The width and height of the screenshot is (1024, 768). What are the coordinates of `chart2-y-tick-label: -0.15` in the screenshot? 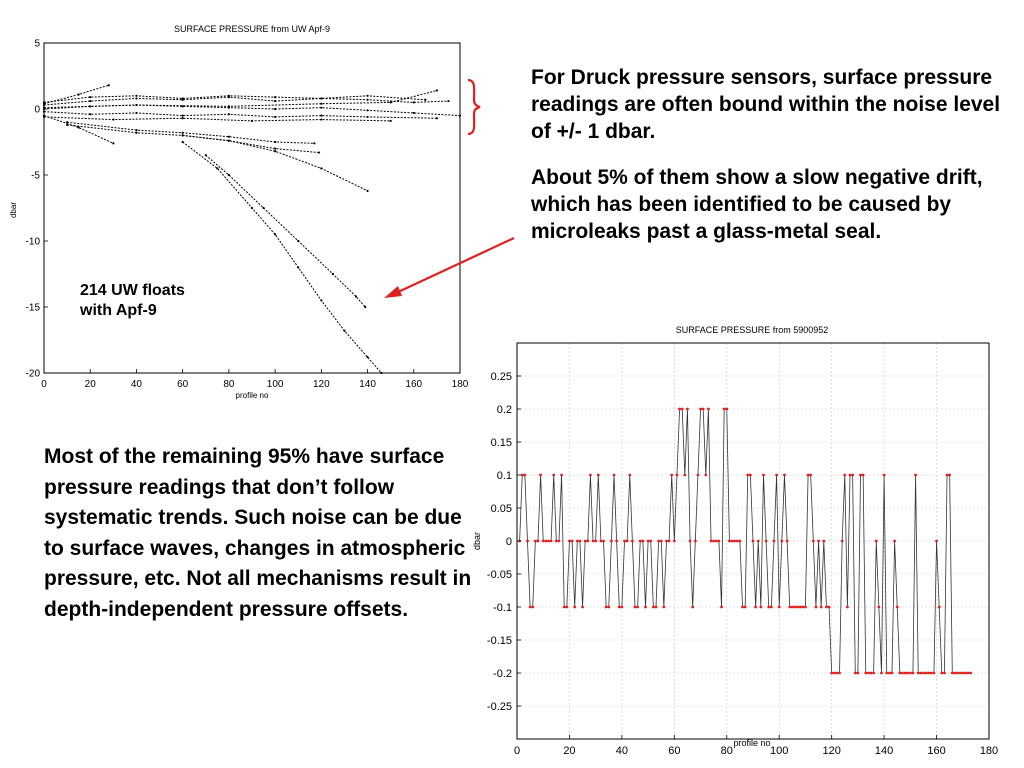 It's located at (499, 641).